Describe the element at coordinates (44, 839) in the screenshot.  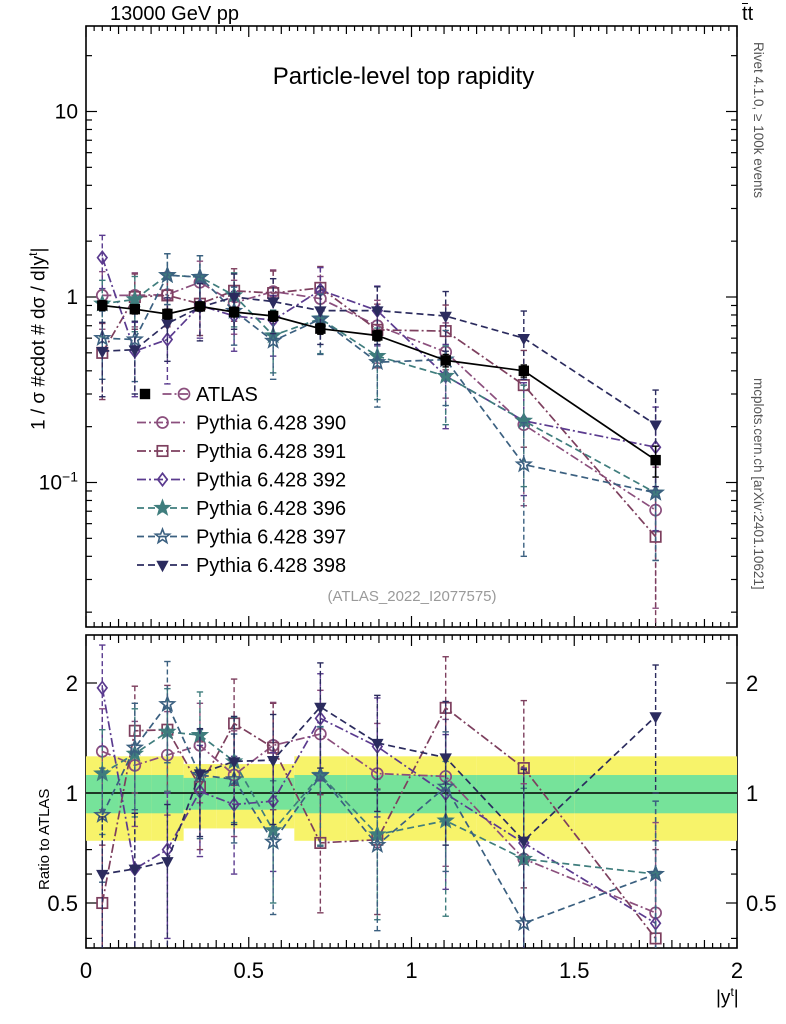
I see `ratio-y-axis-label: Ratio to ATLAS` at that location.